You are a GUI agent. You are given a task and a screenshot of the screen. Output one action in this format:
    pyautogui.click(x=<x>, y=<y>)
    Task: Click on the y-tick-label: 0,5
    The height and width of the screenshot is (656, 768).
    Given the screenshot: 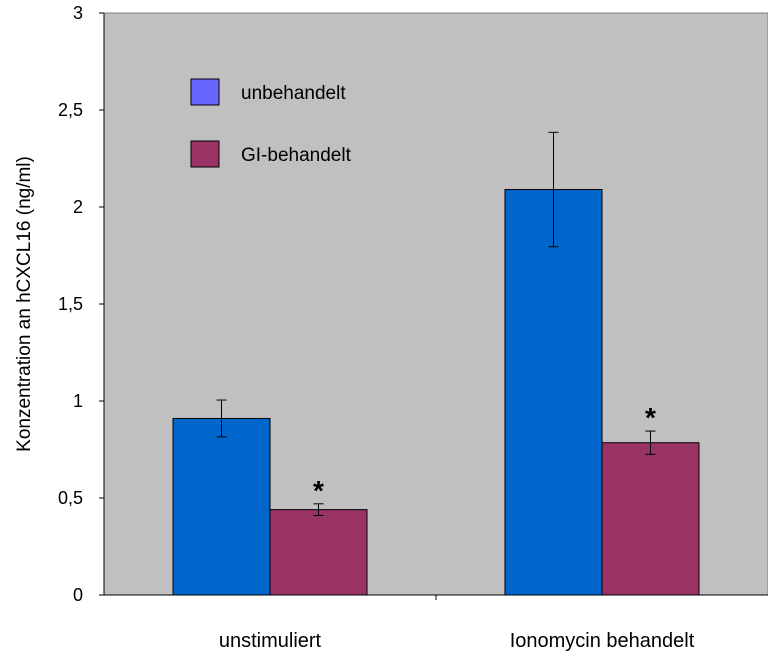 What is the action you would take?
    pyautogui.click(x=70, y=498)
    